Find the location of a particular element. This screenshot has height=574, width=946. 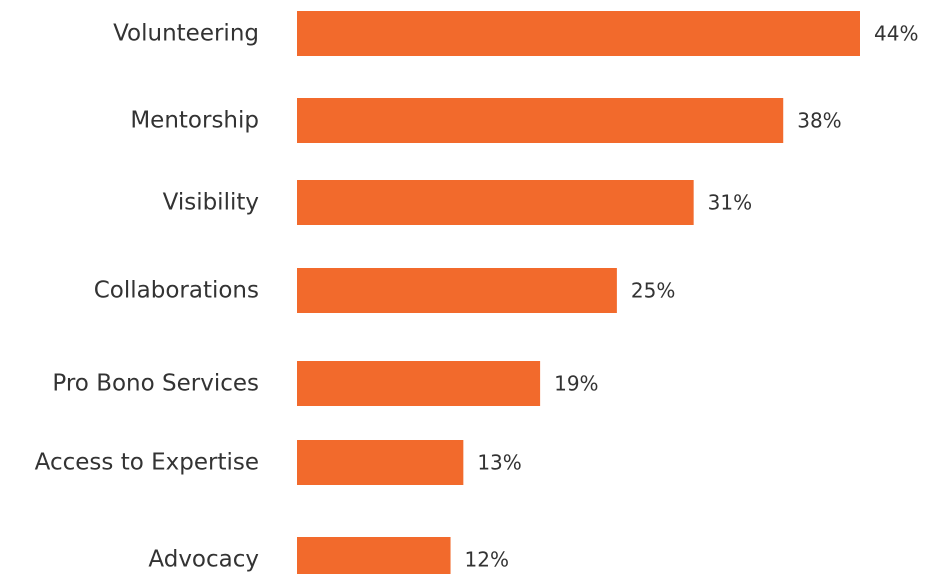

value-label: 13% is located at coordinates (499, 463).